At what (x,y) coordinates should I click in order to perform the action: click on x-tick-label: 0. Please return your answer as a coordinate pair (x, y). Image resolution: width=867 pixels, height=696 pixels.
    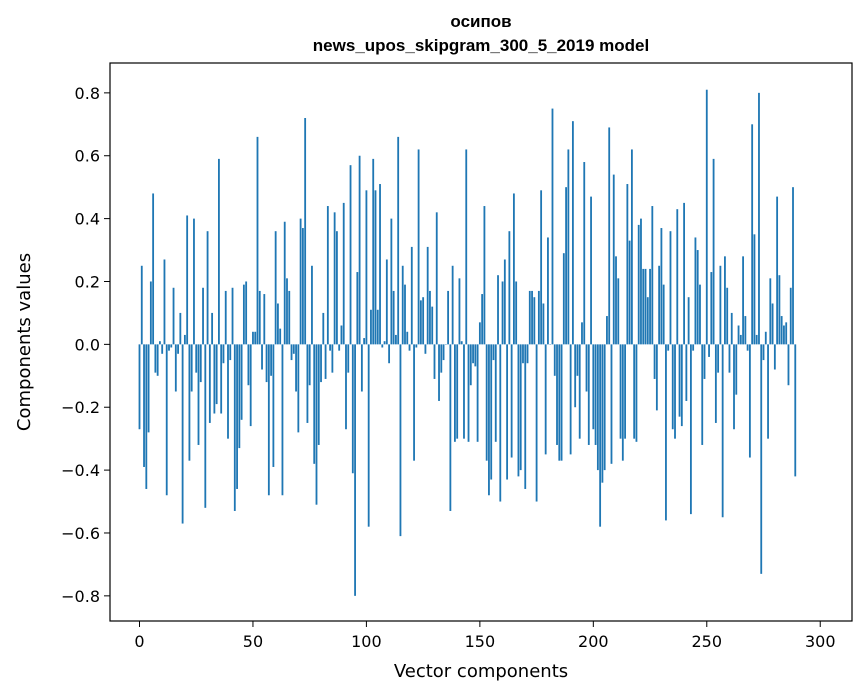
    Looking at the image, I should click on (139, 641).